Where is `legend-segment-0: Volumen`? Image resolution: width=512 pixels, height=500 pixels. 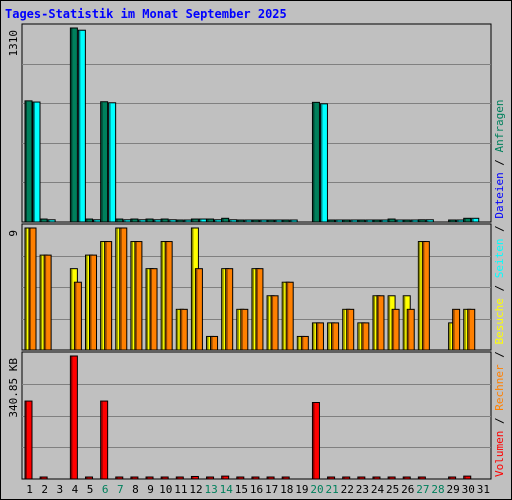 legend-segment-0: Volumen is located at coordinates (499, 454).